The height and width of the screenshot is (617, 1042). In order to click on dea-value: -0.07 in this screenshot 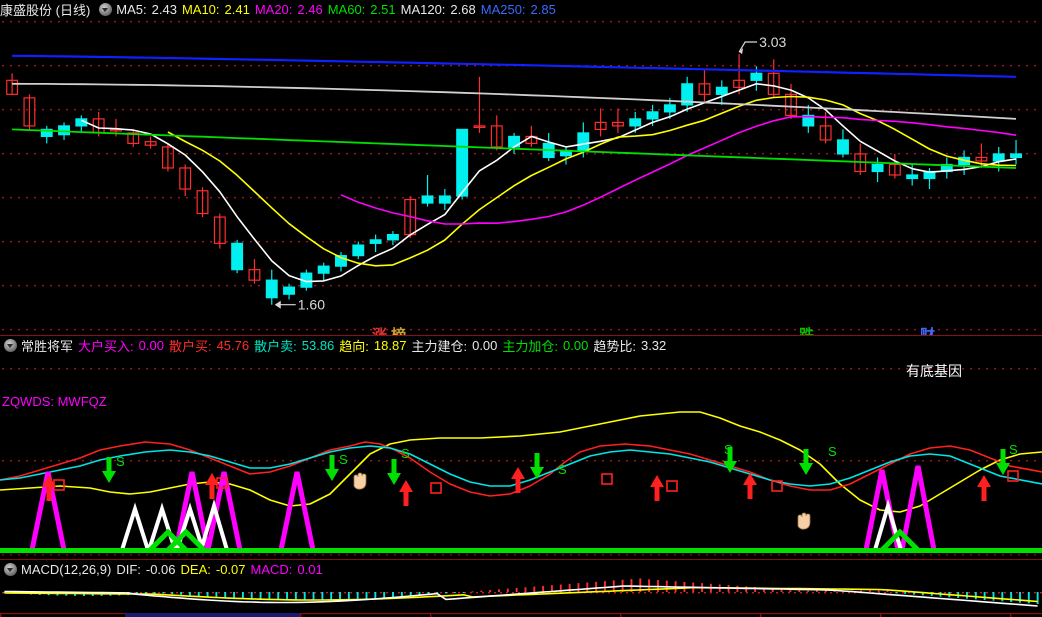, I will do `click(230, 569)`.